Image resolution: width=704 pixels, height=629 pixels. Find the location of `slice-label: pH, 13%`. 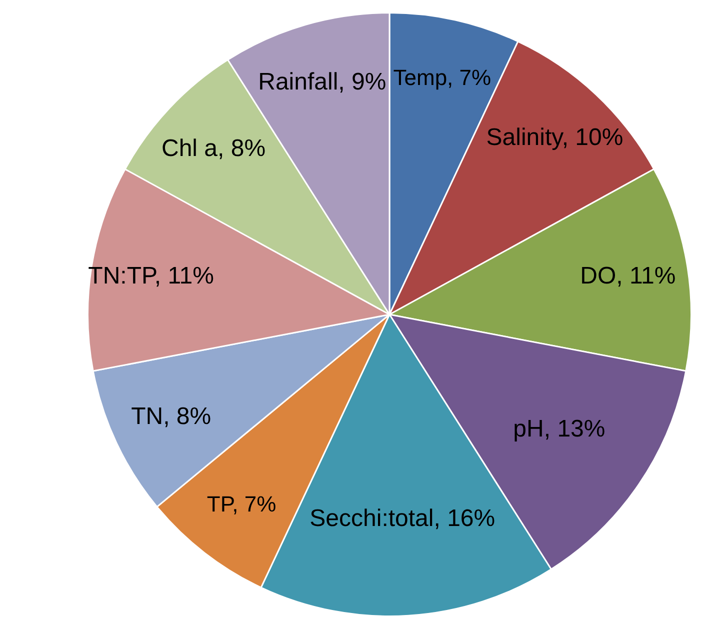

slice-label: pH, 13% is located at coordinates (559, 428).